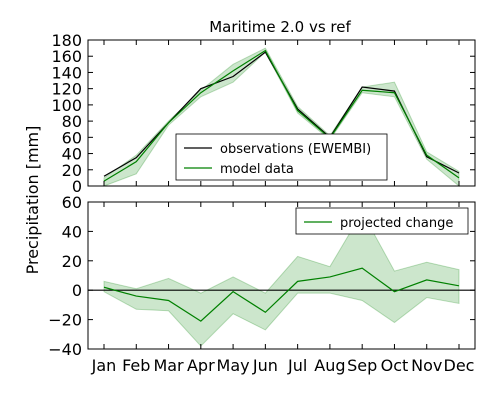 This screenshot has width=500, height=400. I want to click on x-axis-ticks: Jan Feb Mar Apr May Jun Jul Aug Sep Oct Nov Dec, so click(283, 365).